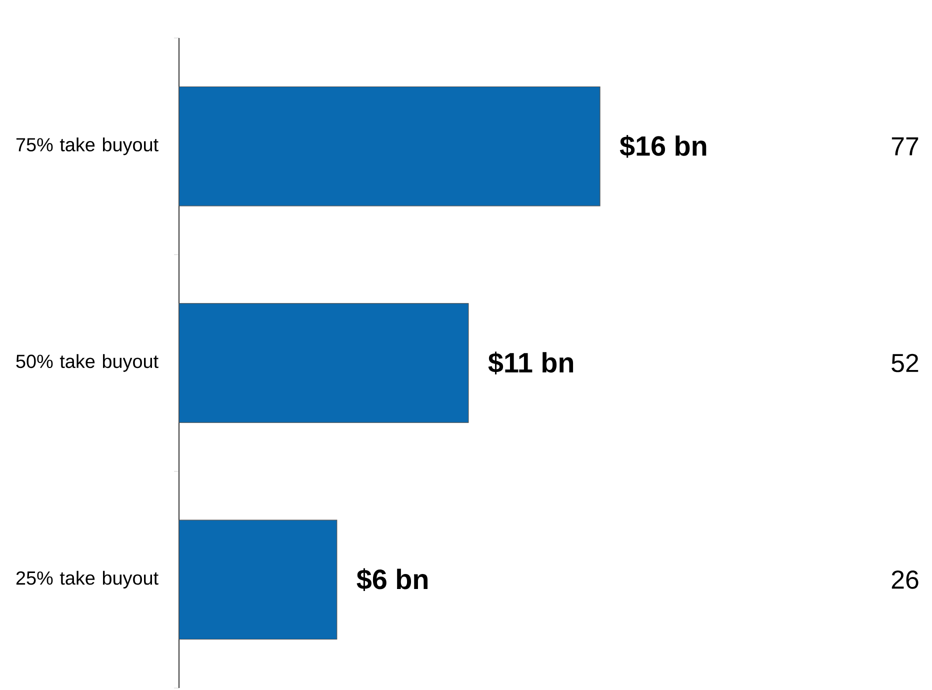 This screenshot has width=932, height=690. I want to click on y-tick-label: 75% take buyout, so click(87, 147).